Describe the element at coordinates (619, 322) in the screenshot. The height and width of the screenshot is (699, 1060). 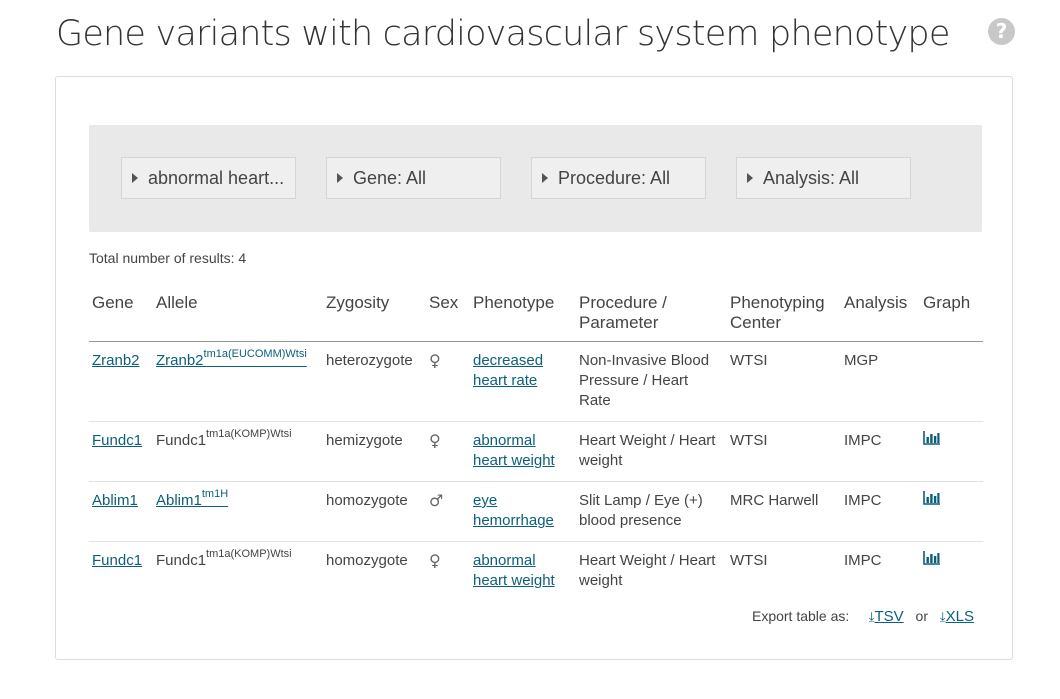
I see `header-line: Parameter` at that location.